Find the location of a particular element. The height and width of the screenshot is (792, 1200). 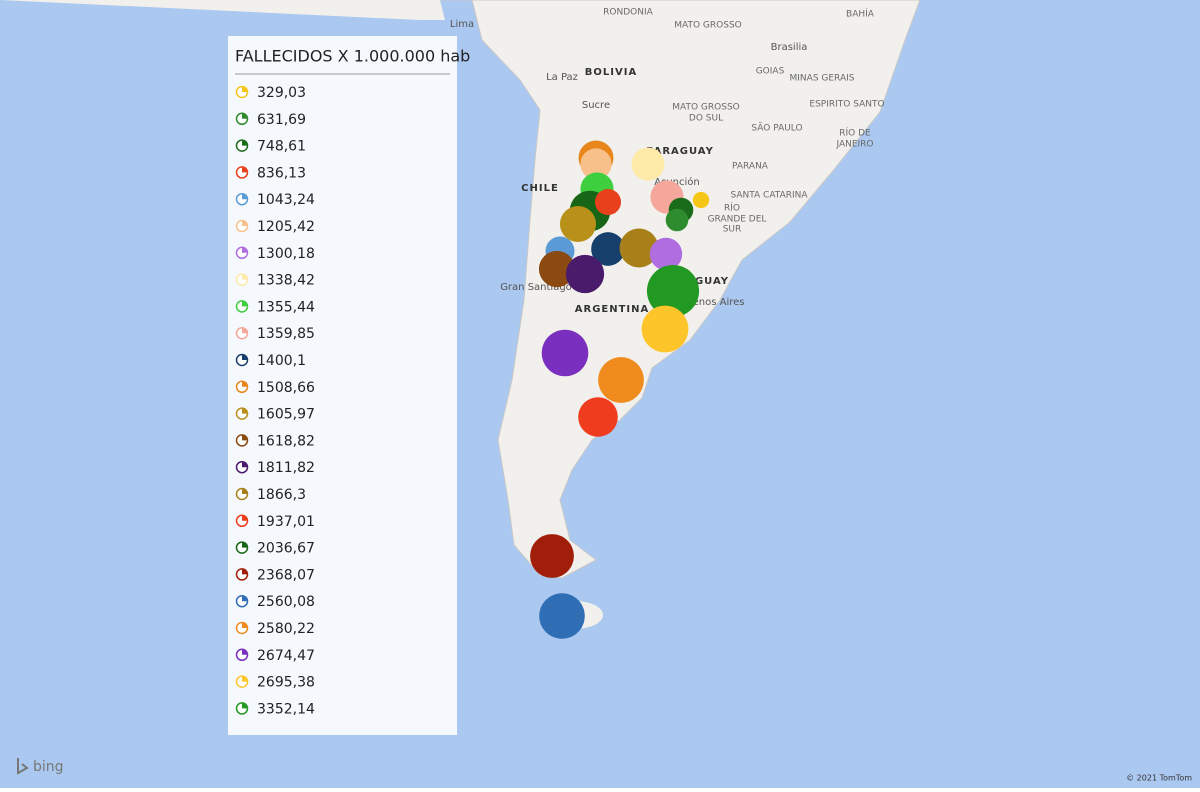

legend-label: 2695,38 is located at coordinates (286, 683).